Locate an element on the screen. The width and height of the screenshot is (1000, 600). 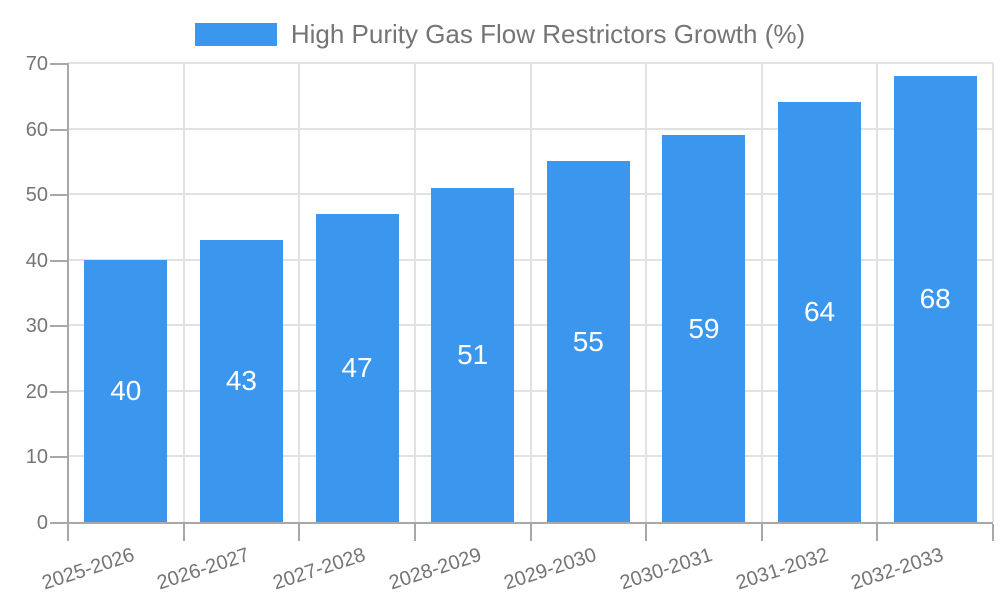
y-tick-label: 70 is located at coordinates (36, 64).